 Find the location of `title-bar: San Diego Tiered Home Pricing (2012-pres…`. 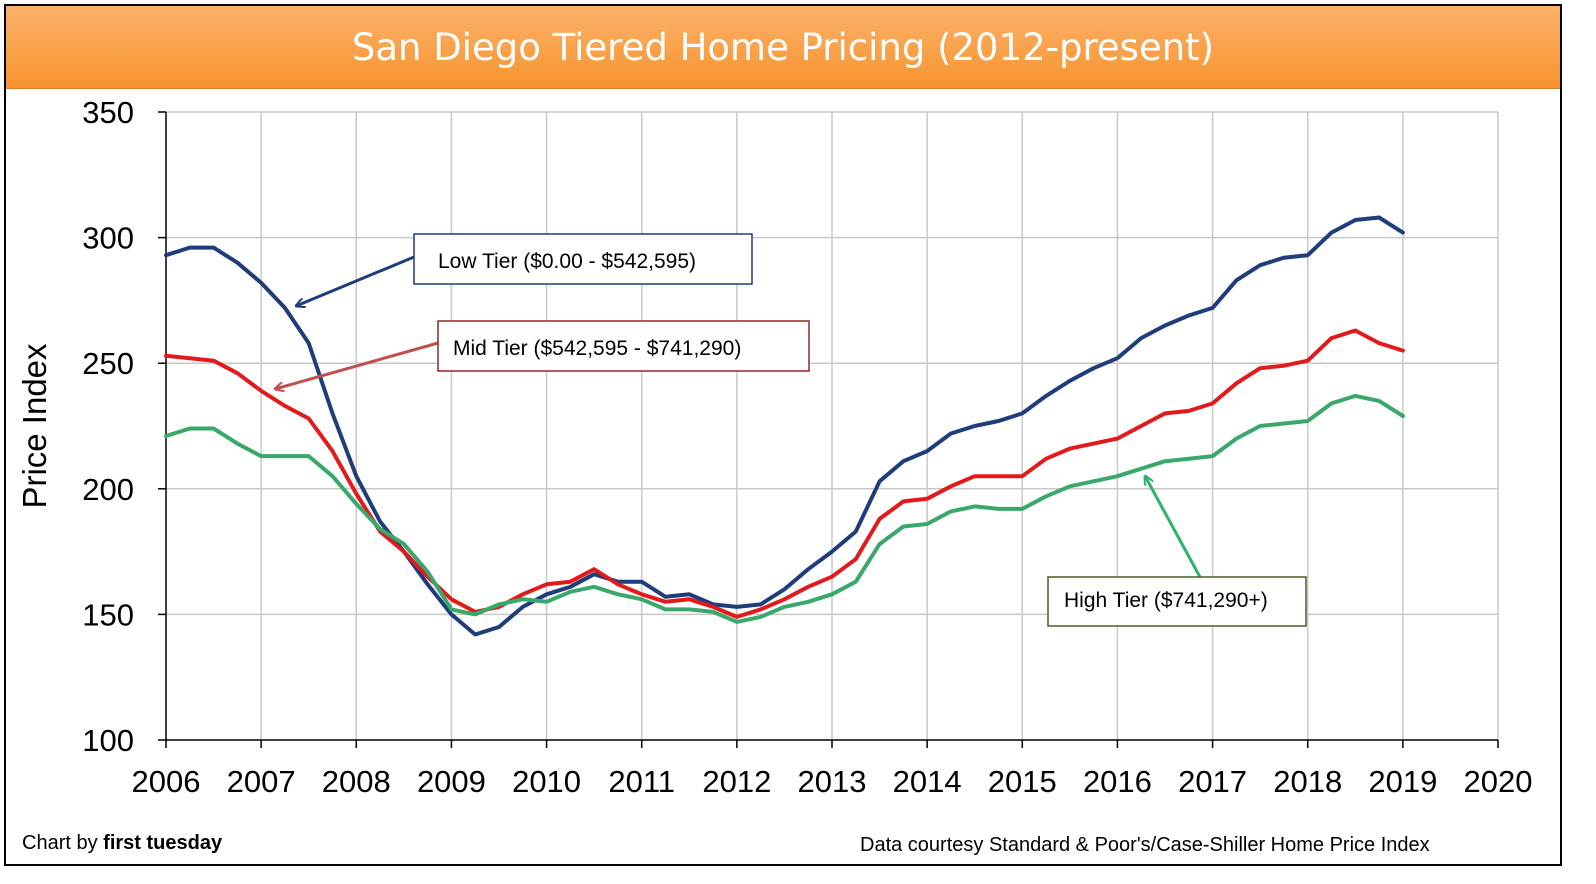

title-bar: San Diego Tiered Home Pricing (2012-pres… is located at coordinates (783, 47).